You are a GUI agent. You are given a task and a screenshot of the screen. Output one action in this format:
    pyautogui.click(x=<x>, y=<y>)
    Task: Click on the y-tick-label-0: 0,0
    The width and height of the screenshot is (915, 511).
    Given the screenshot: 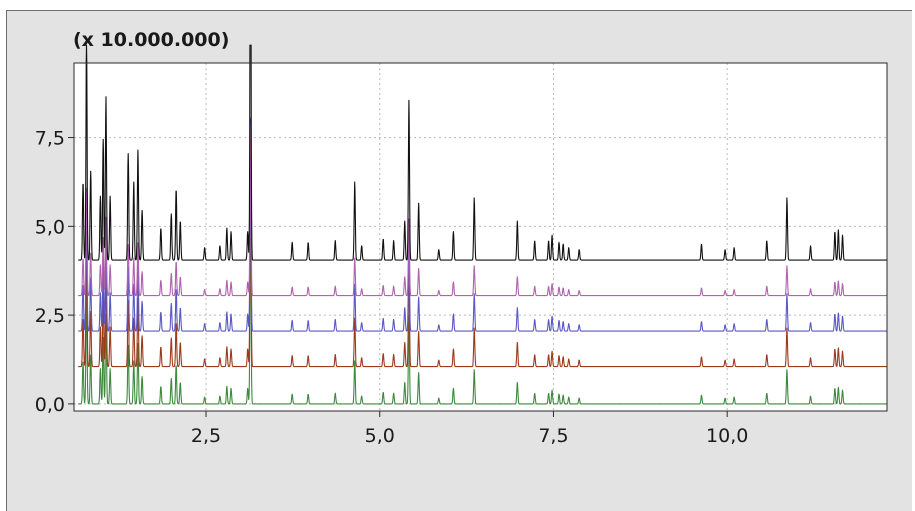 What is the action you would take?
    pyautogui.click(x=50, y=405)
    